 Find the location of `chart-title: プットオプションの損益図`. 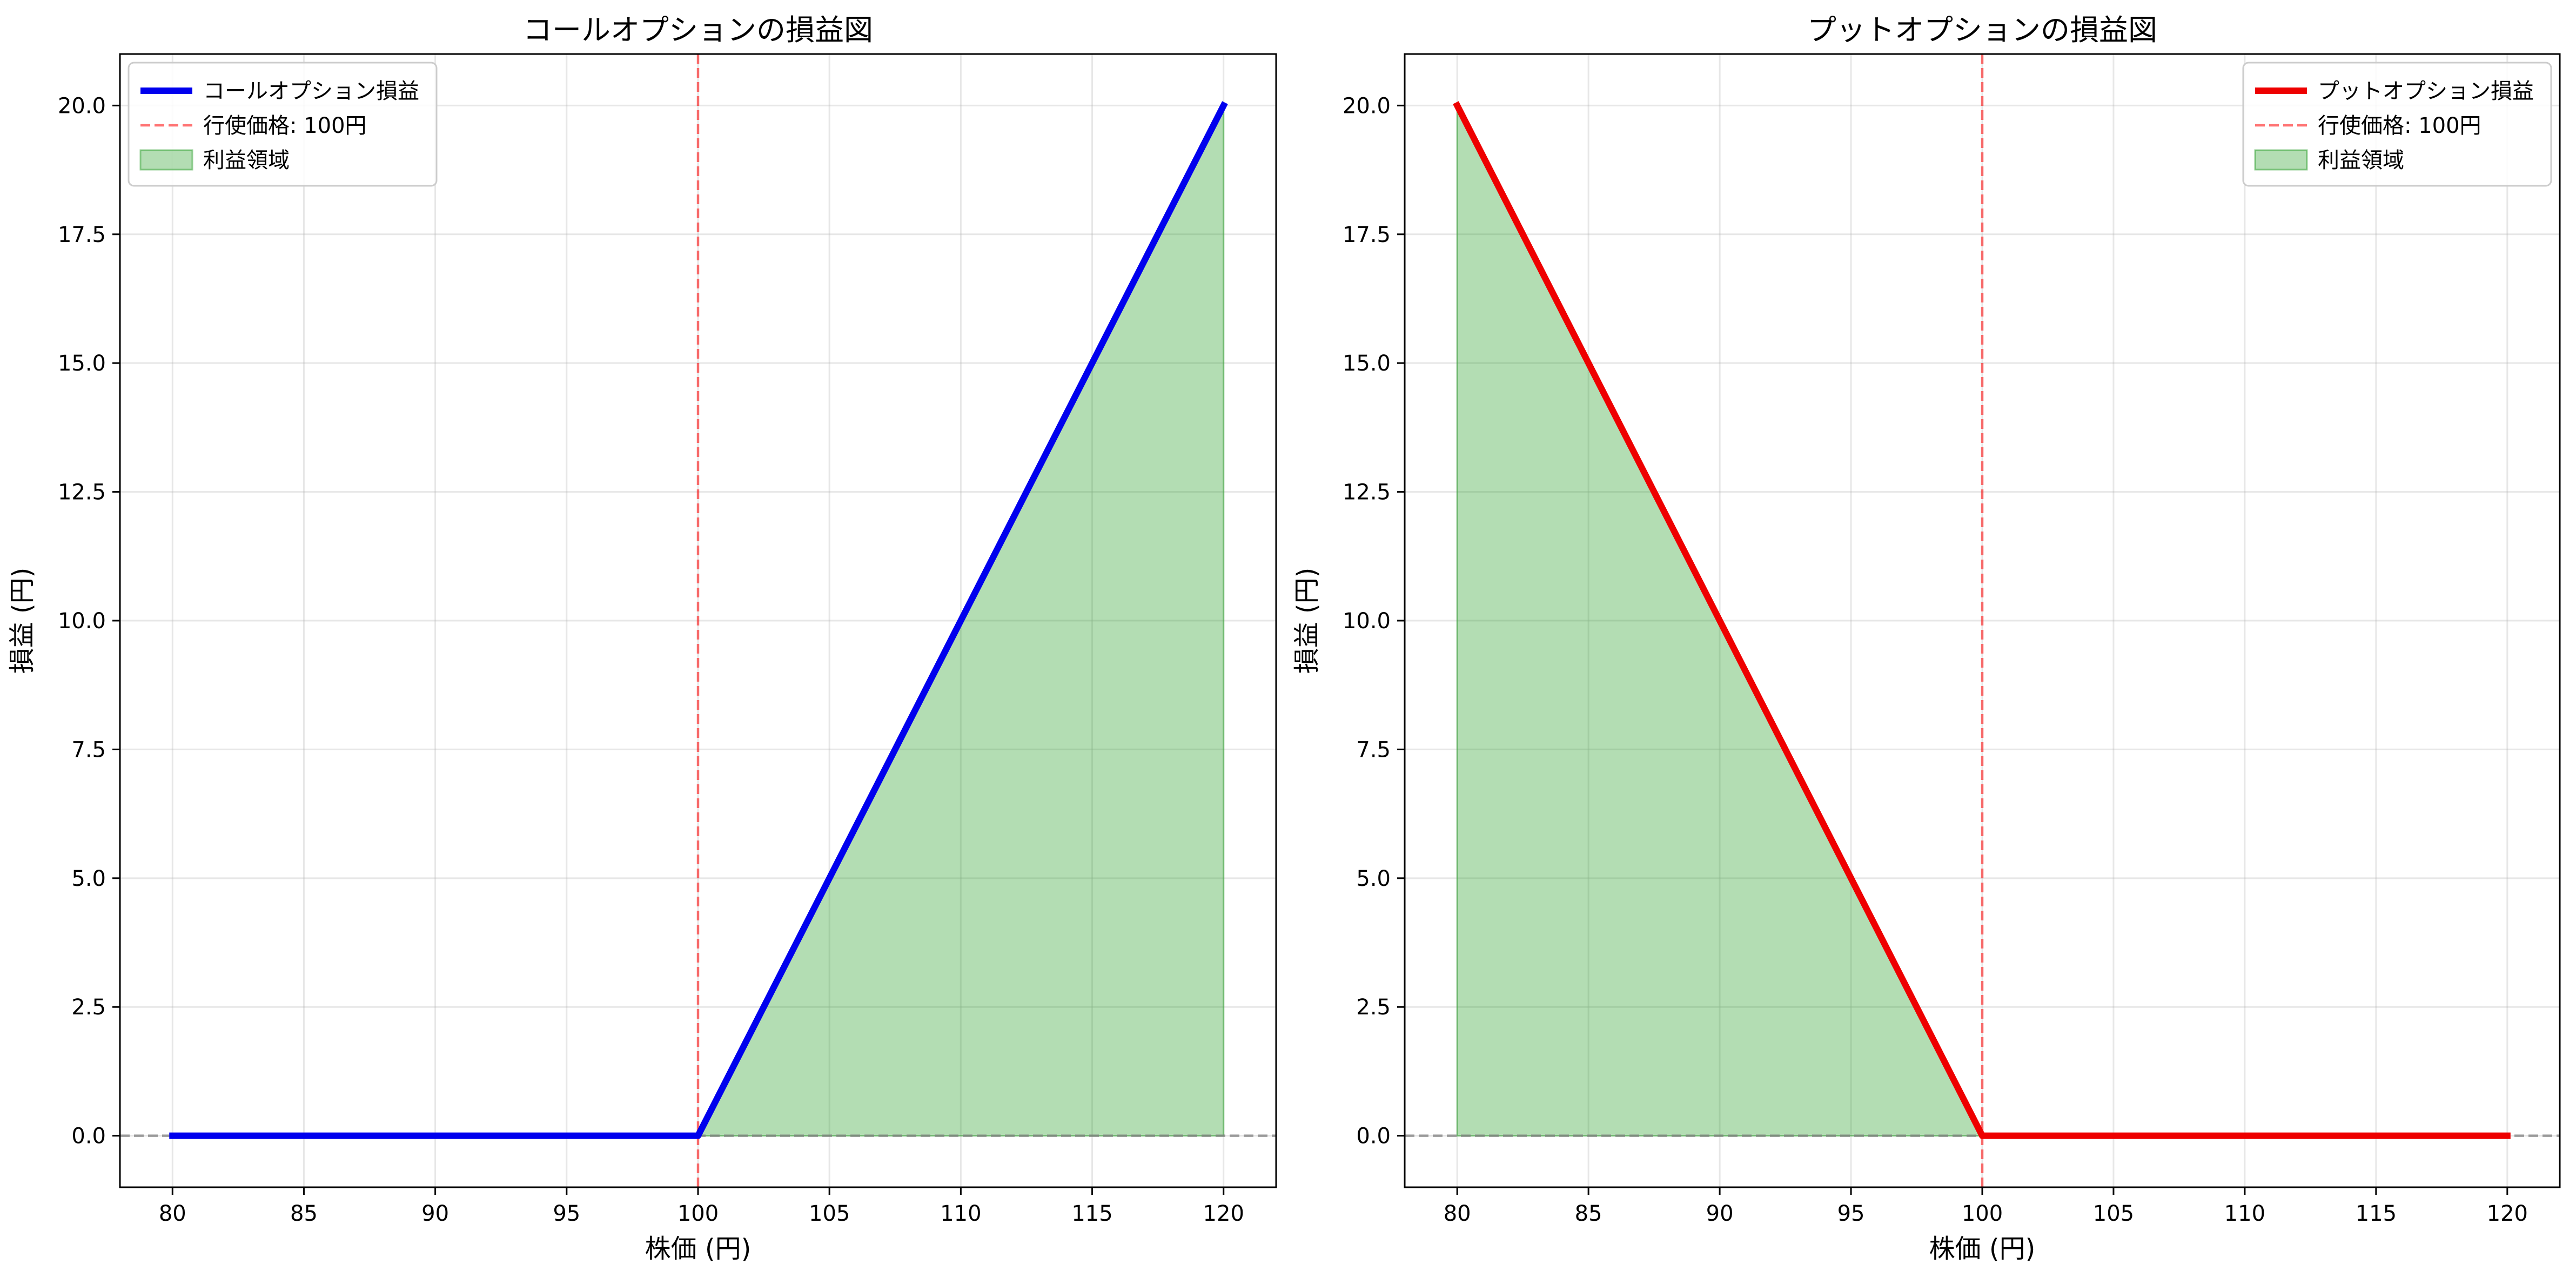

chart-title: プットオプションの損益図 is located at coordinates (1982, 30).